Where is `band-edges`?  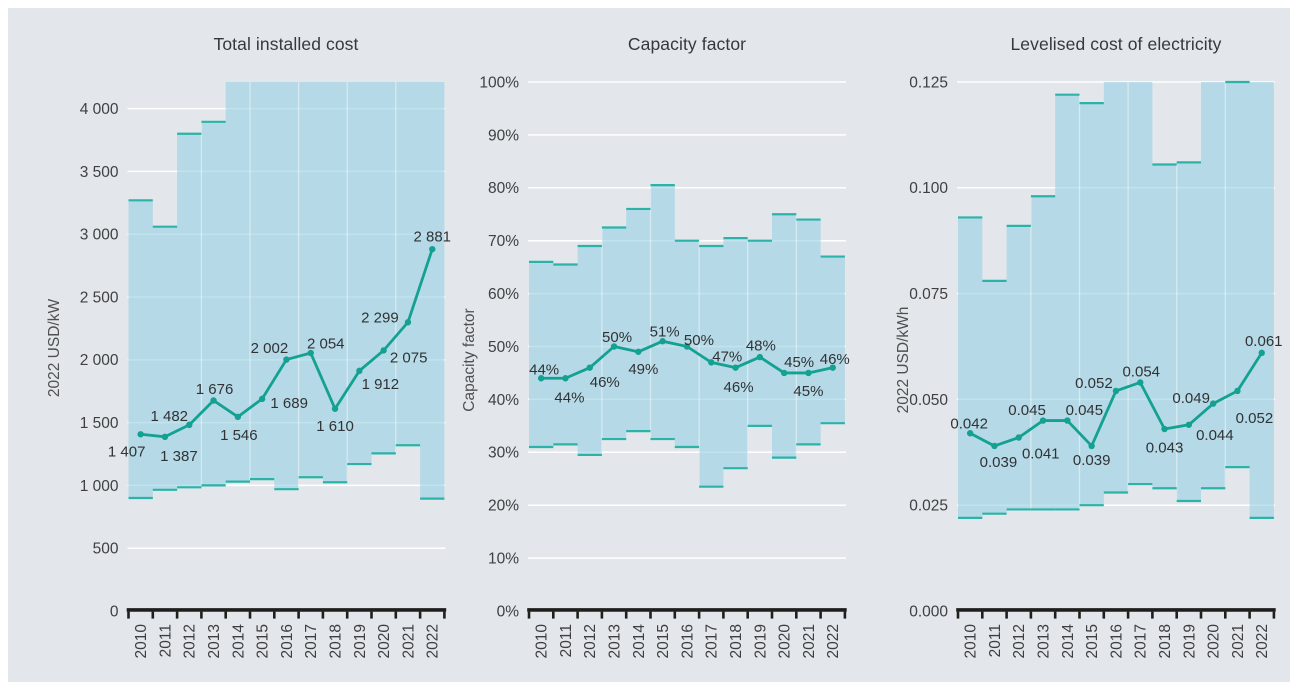 band-edges is located at coordinates (687, 336).